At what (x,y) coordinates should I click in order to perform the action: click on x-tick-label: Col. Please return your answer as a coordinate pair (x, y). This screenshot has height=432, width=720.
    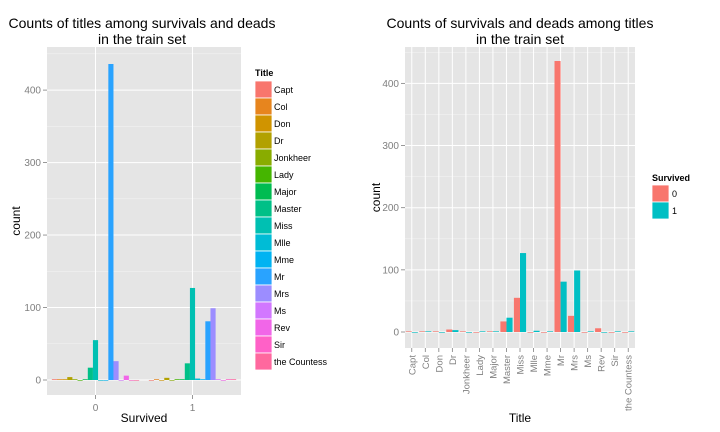
    Looking at the image, I should click on (426, 362).